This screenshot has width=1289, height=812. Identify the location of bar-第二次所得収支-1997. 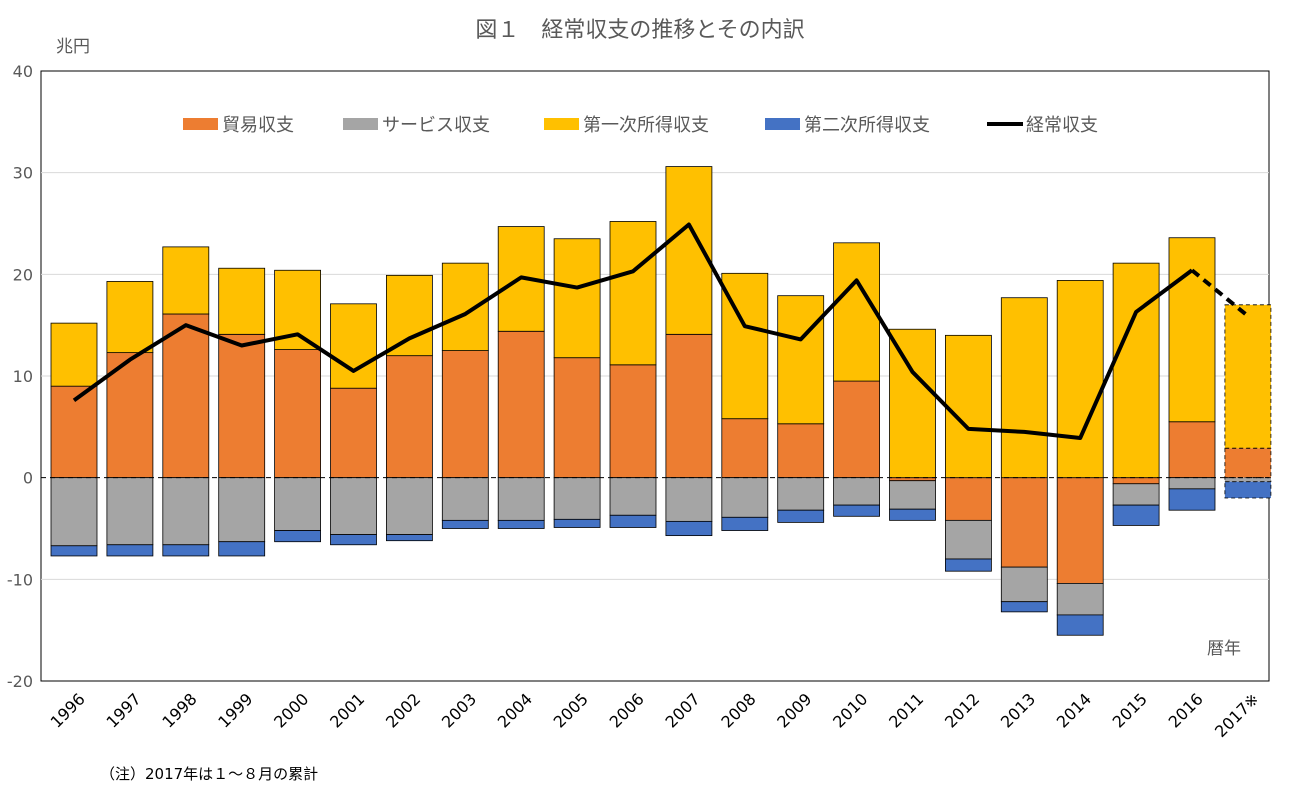
(130, 550).